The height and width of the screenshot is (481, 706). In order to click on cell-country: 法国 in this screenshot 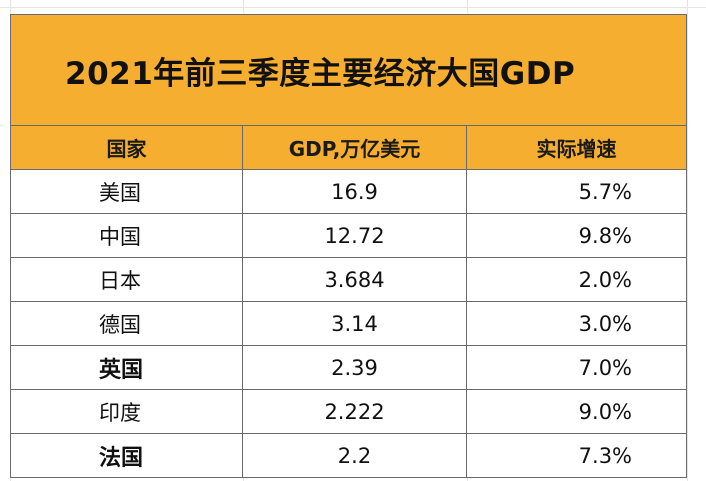, I will do `click(126, 455)`.